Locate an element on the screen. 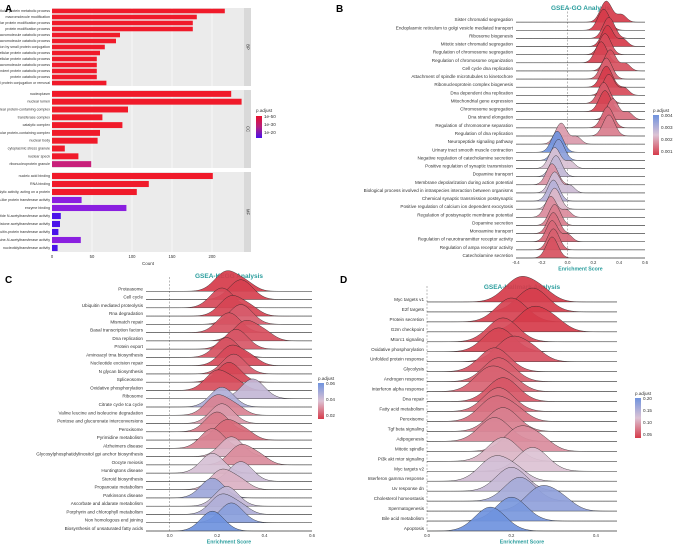 Image resolution: width=685 pixels, height=553 pixels. ridge-label: Unfolded protein response is located at coordinates (397, 359).